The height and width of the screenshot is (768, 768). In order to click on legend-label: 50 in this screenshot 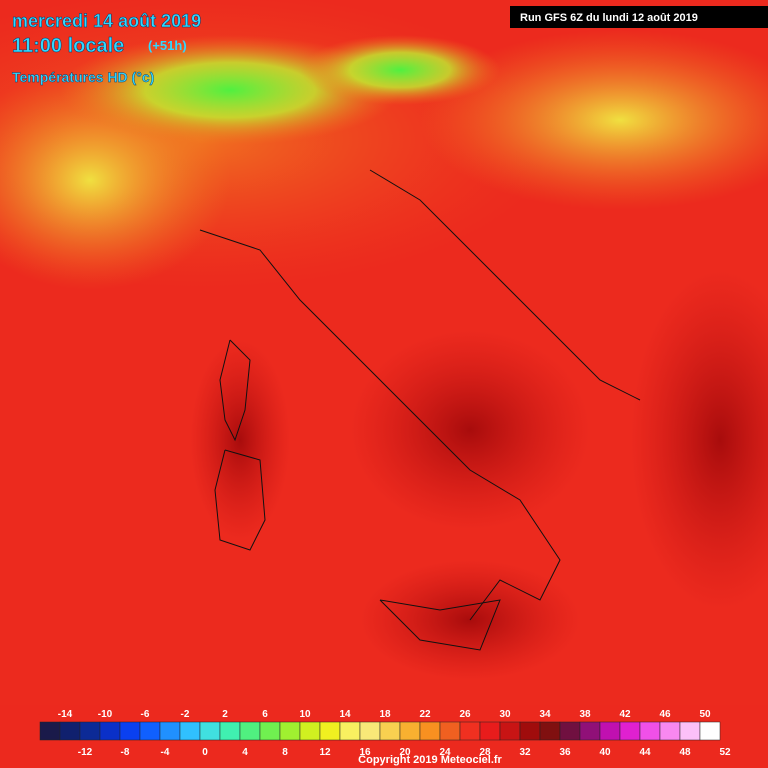, I will do `click(705, 714)`.